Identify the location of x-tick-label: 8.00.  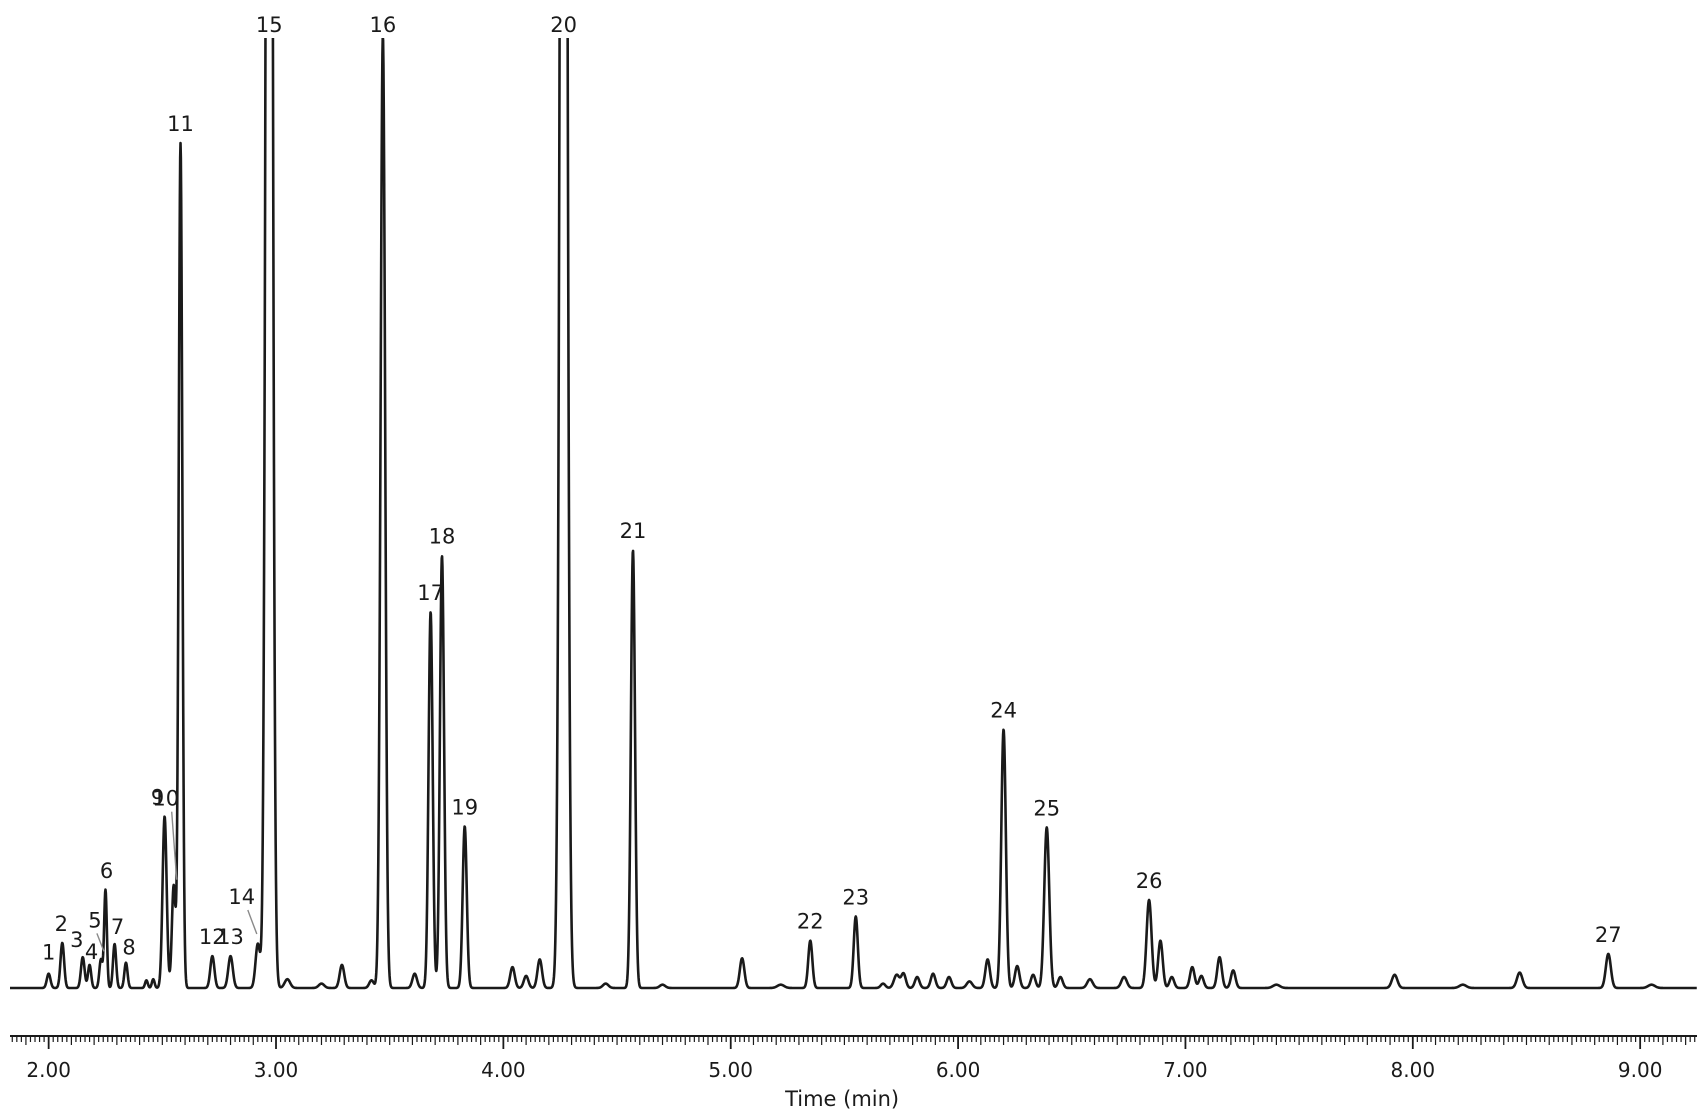
(1413, 1070).